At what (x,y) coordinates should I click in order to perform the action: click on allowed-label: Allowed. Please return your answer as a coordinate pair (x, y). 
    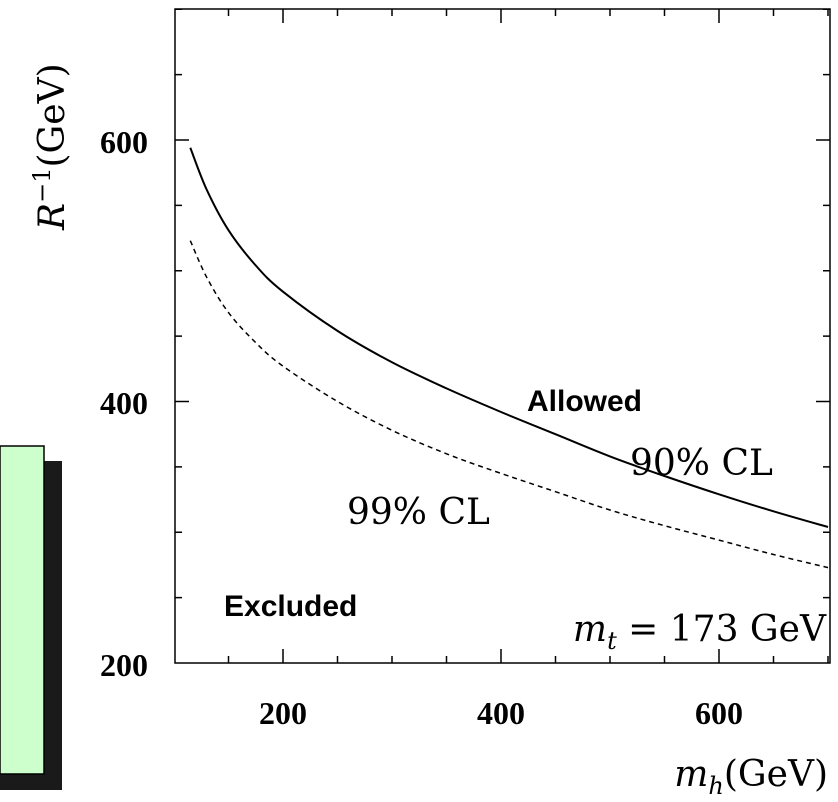
    Looking at the image, I should click on (584, 401).